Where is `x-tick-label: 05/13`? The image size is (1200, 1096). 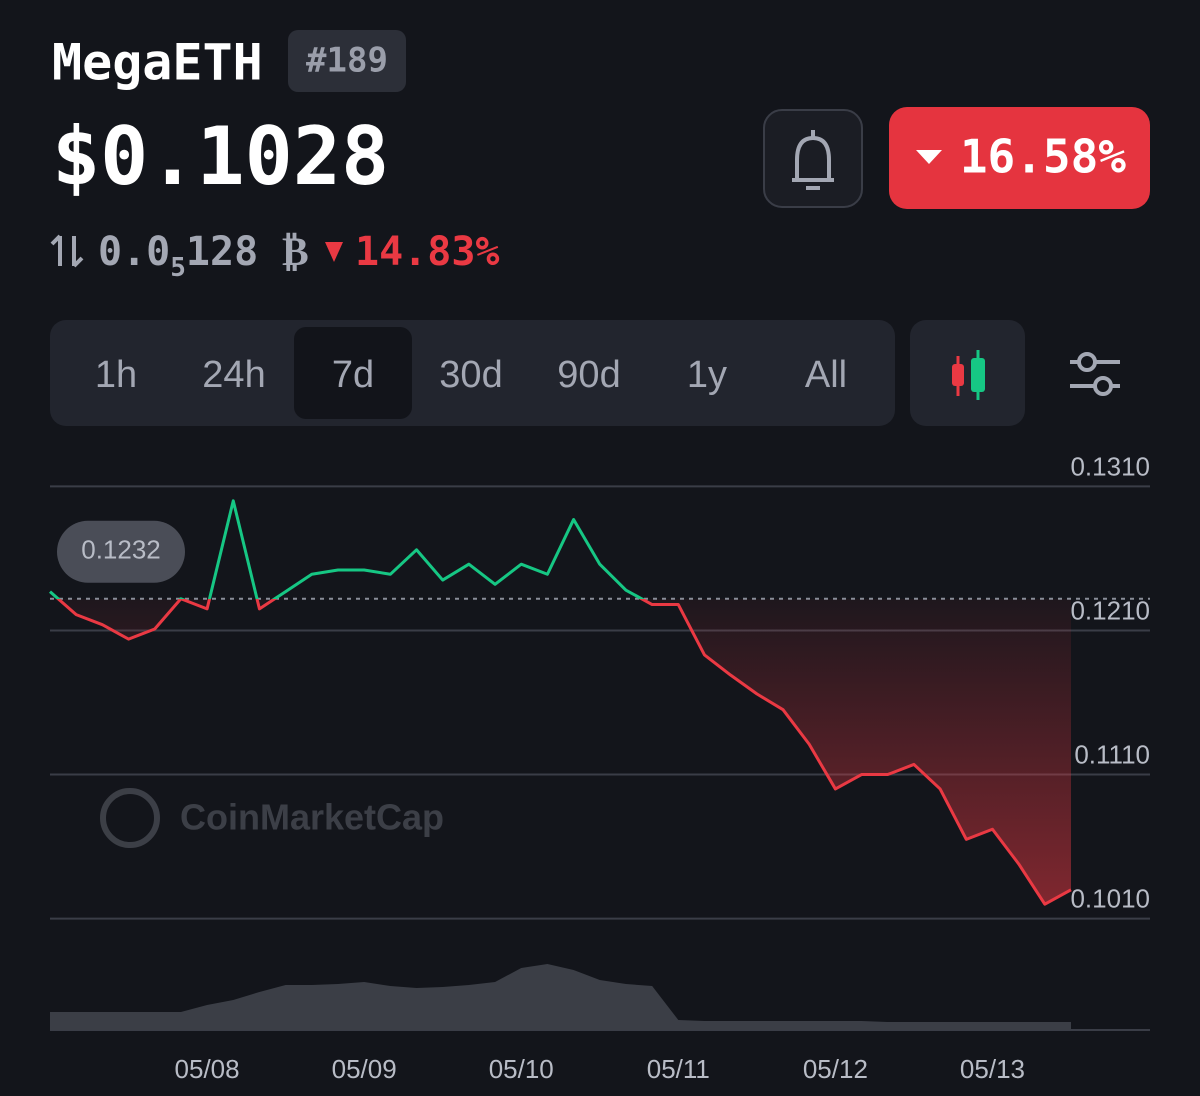
x-tick-label: 05/13 is located at coordinates (992, 1069).